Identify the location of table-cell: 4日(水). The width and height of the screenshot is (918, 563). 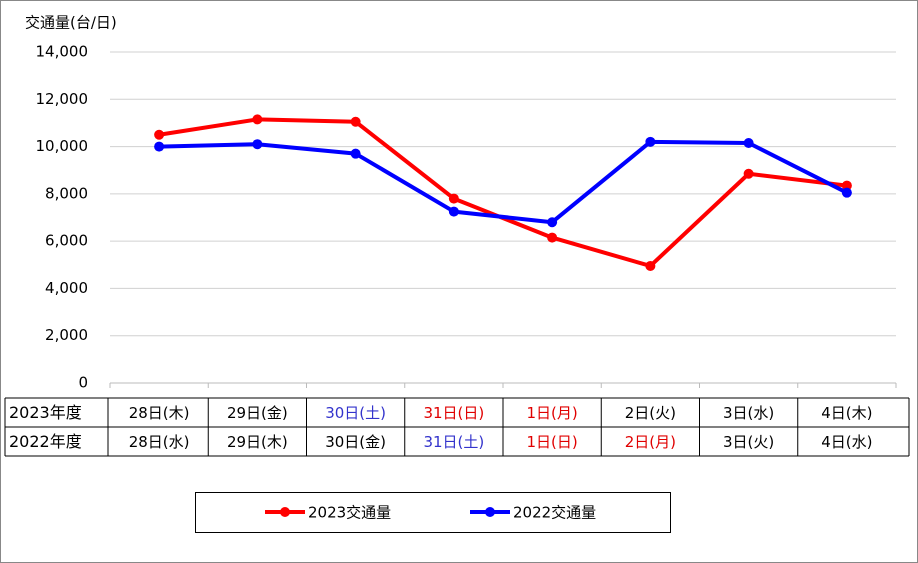
(846, 442).